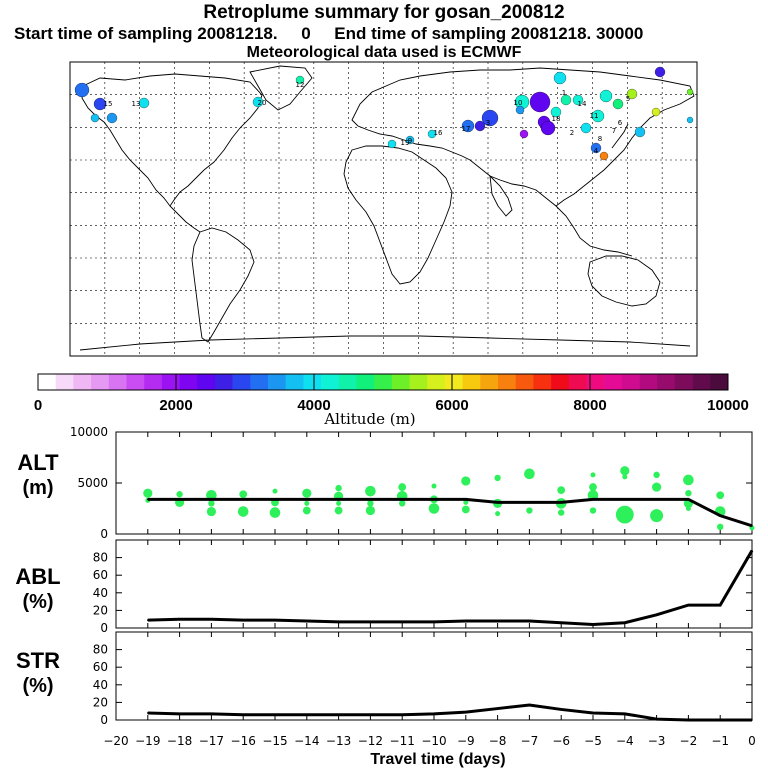 Image resolution: width=768 pixels, height=768 pixels. I want to click on x-tick-label: −8, so click(498, 741).